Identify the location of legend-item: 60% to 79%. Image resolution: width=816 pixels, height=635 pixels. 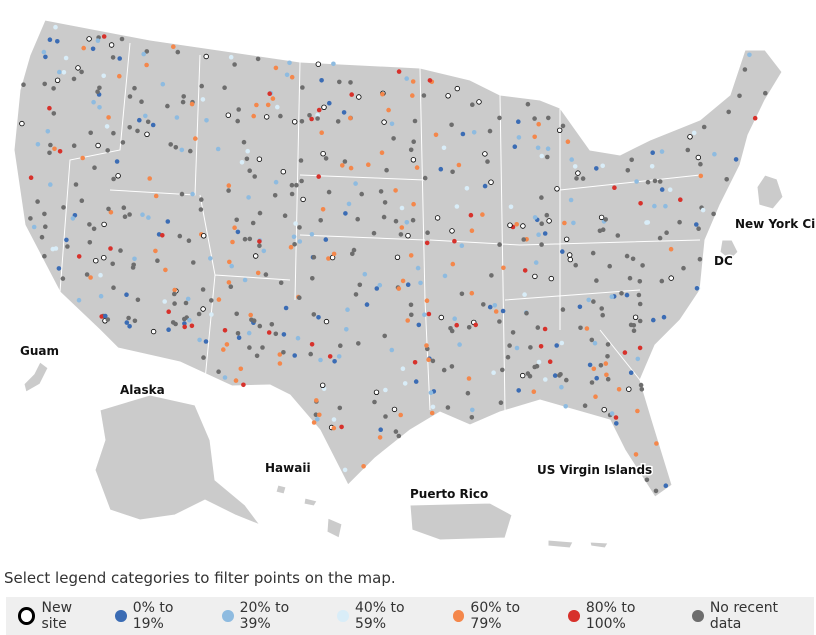
(502, 616).